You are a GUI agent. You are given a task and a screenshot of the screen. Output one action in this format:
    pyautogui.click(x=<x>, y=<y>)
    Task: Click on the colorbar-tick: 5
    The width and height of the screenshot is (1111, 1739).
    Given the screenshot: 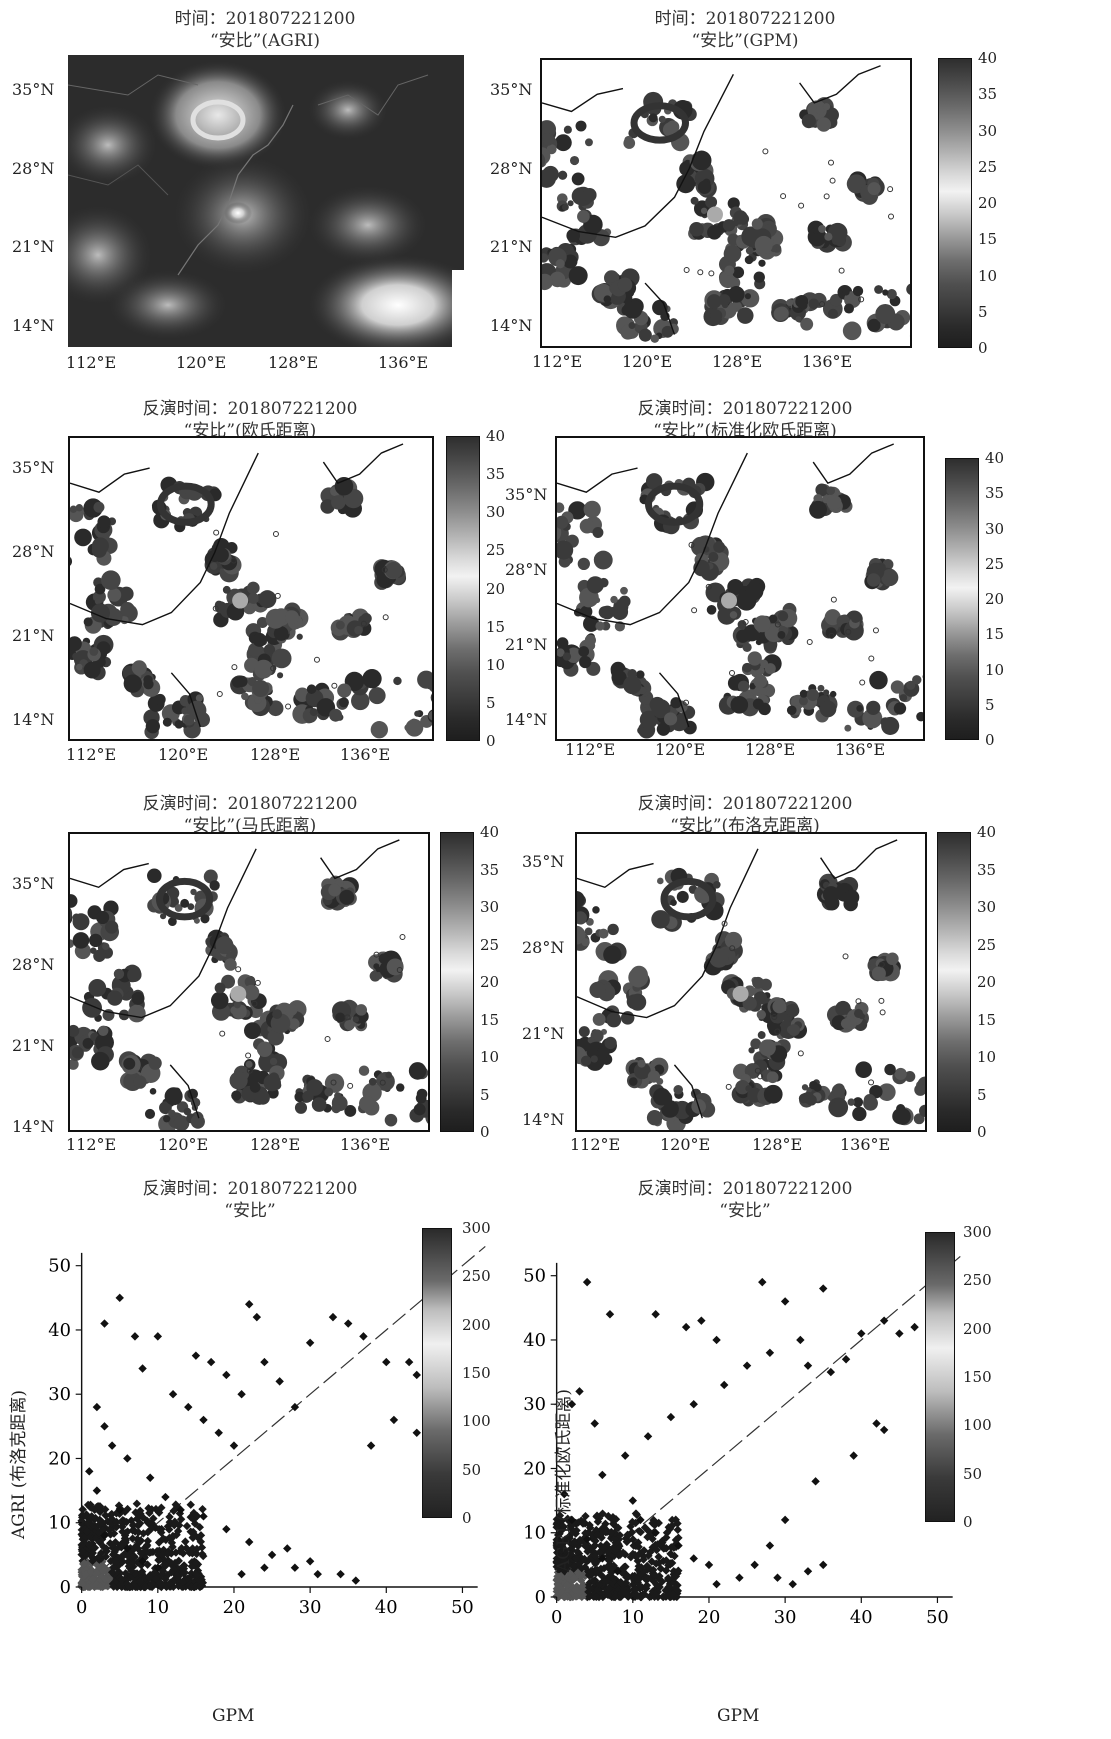 What is the action you would take?
    pyautogui.click(x=990, y=704)
    